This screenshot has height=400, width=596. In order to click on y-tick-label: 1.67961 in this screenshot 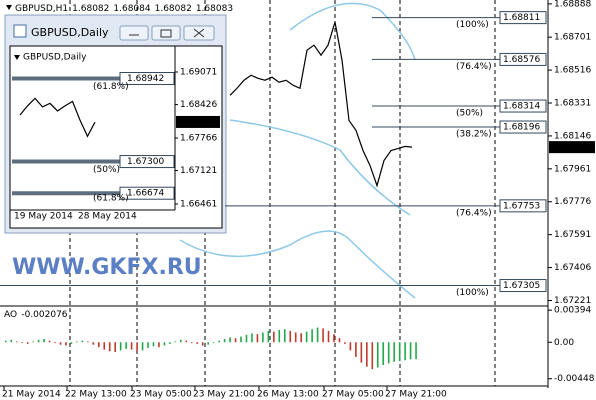, I will do `click(572, 169)`.